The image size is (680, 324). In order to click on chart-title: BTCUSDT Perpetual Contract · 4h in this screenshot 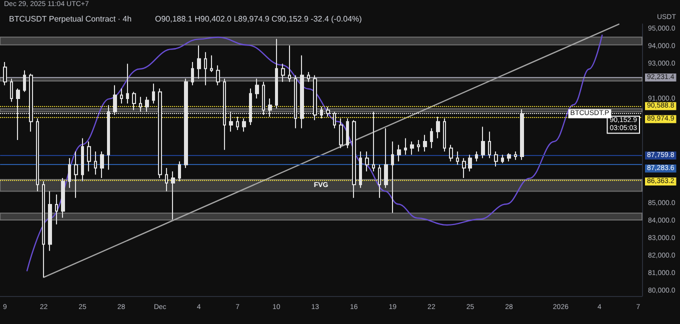, I will do `click(70, 19)`.